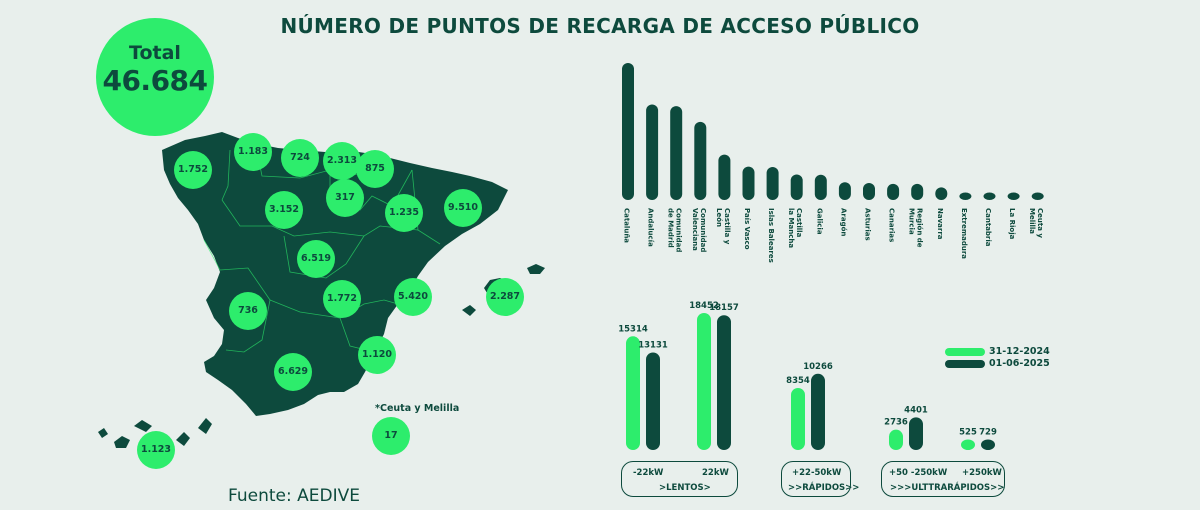 This screenshot has height=510, width=1200. Describe the element at coordinates (293, 372) in the screenshot. I see `map-value-bubble: 6.629` at that location.